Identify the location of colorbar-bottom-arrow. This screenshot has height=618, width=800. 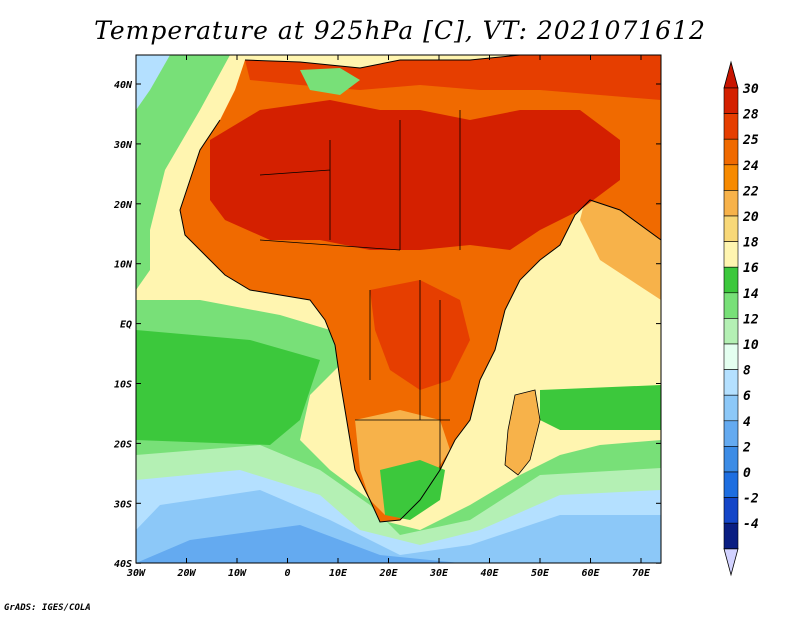
(731, 562).